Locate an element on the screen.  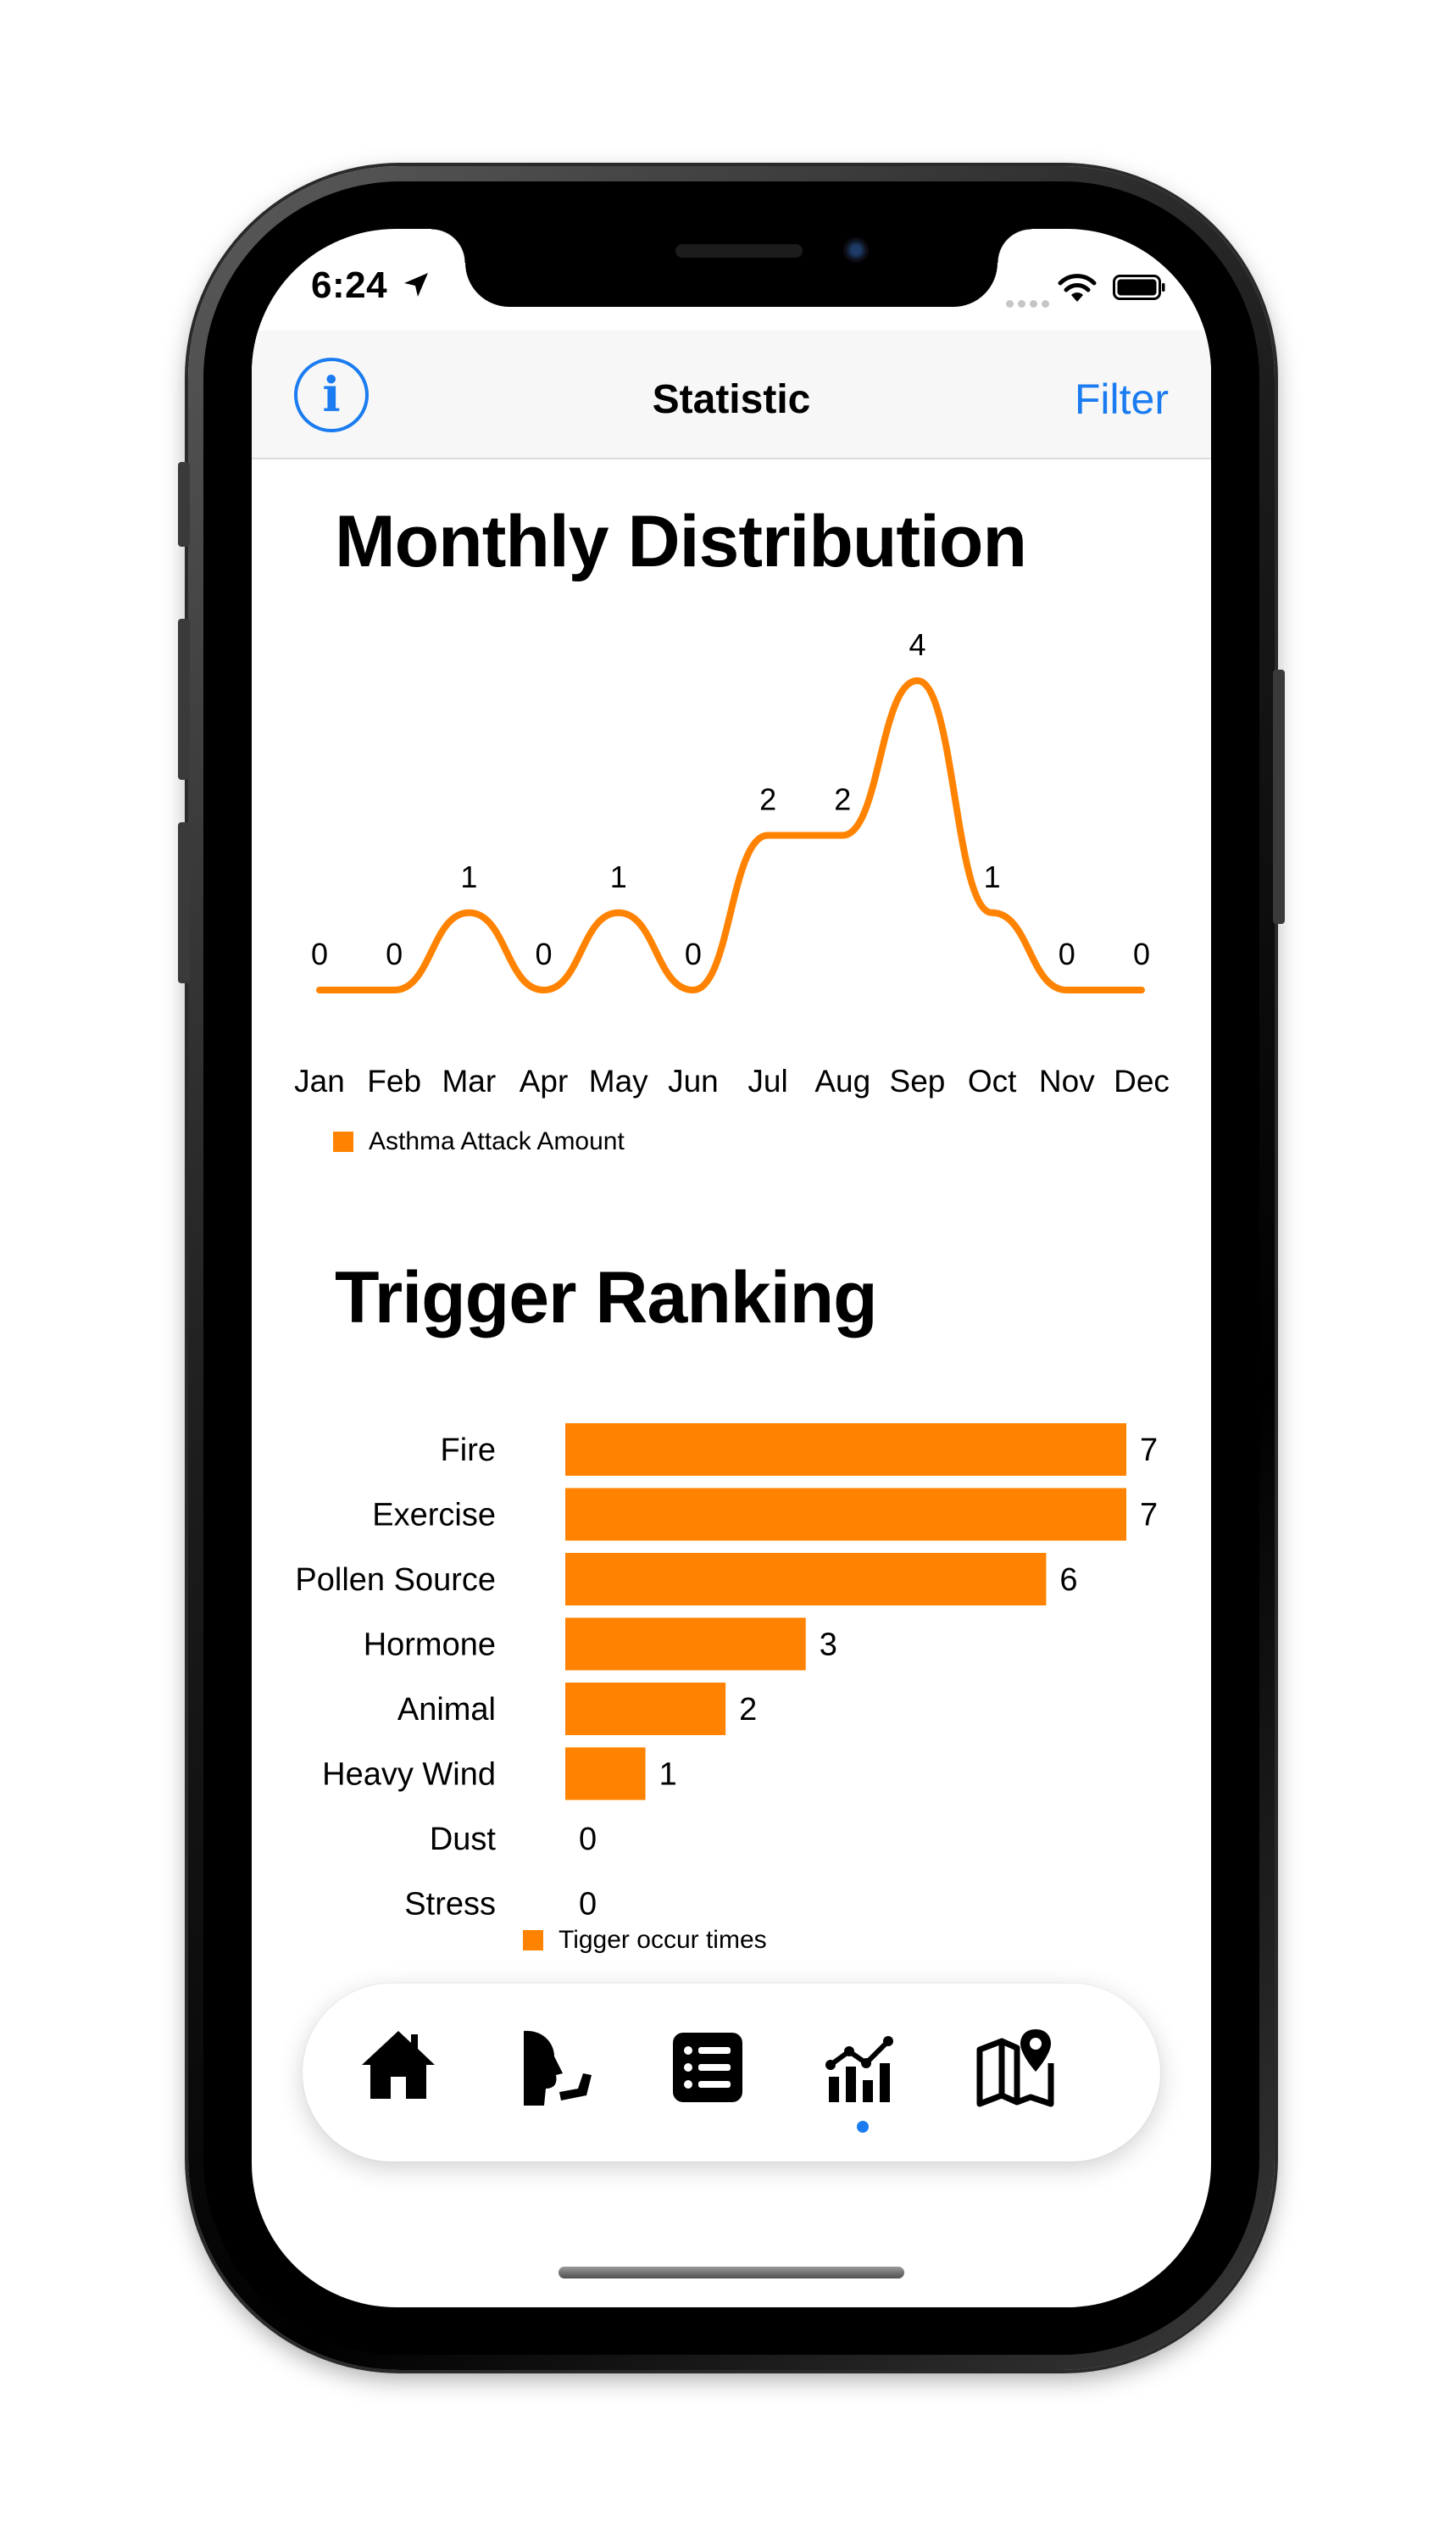
navigation-bar: i Statistic Filter is located at coordinates (732, 395).